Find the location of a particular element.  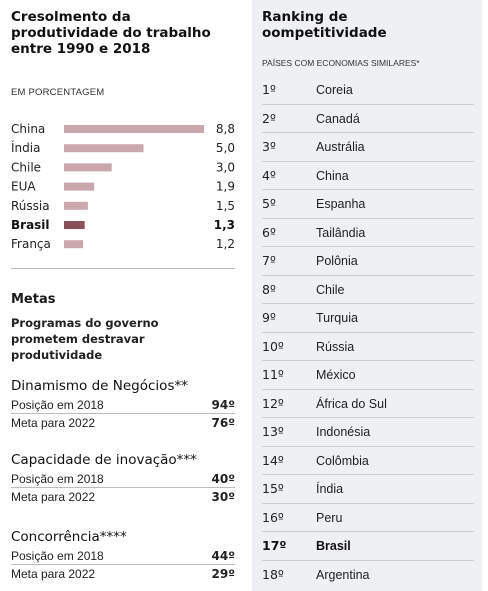

ranking-country: Austrália is located at coordinates (340, 147).